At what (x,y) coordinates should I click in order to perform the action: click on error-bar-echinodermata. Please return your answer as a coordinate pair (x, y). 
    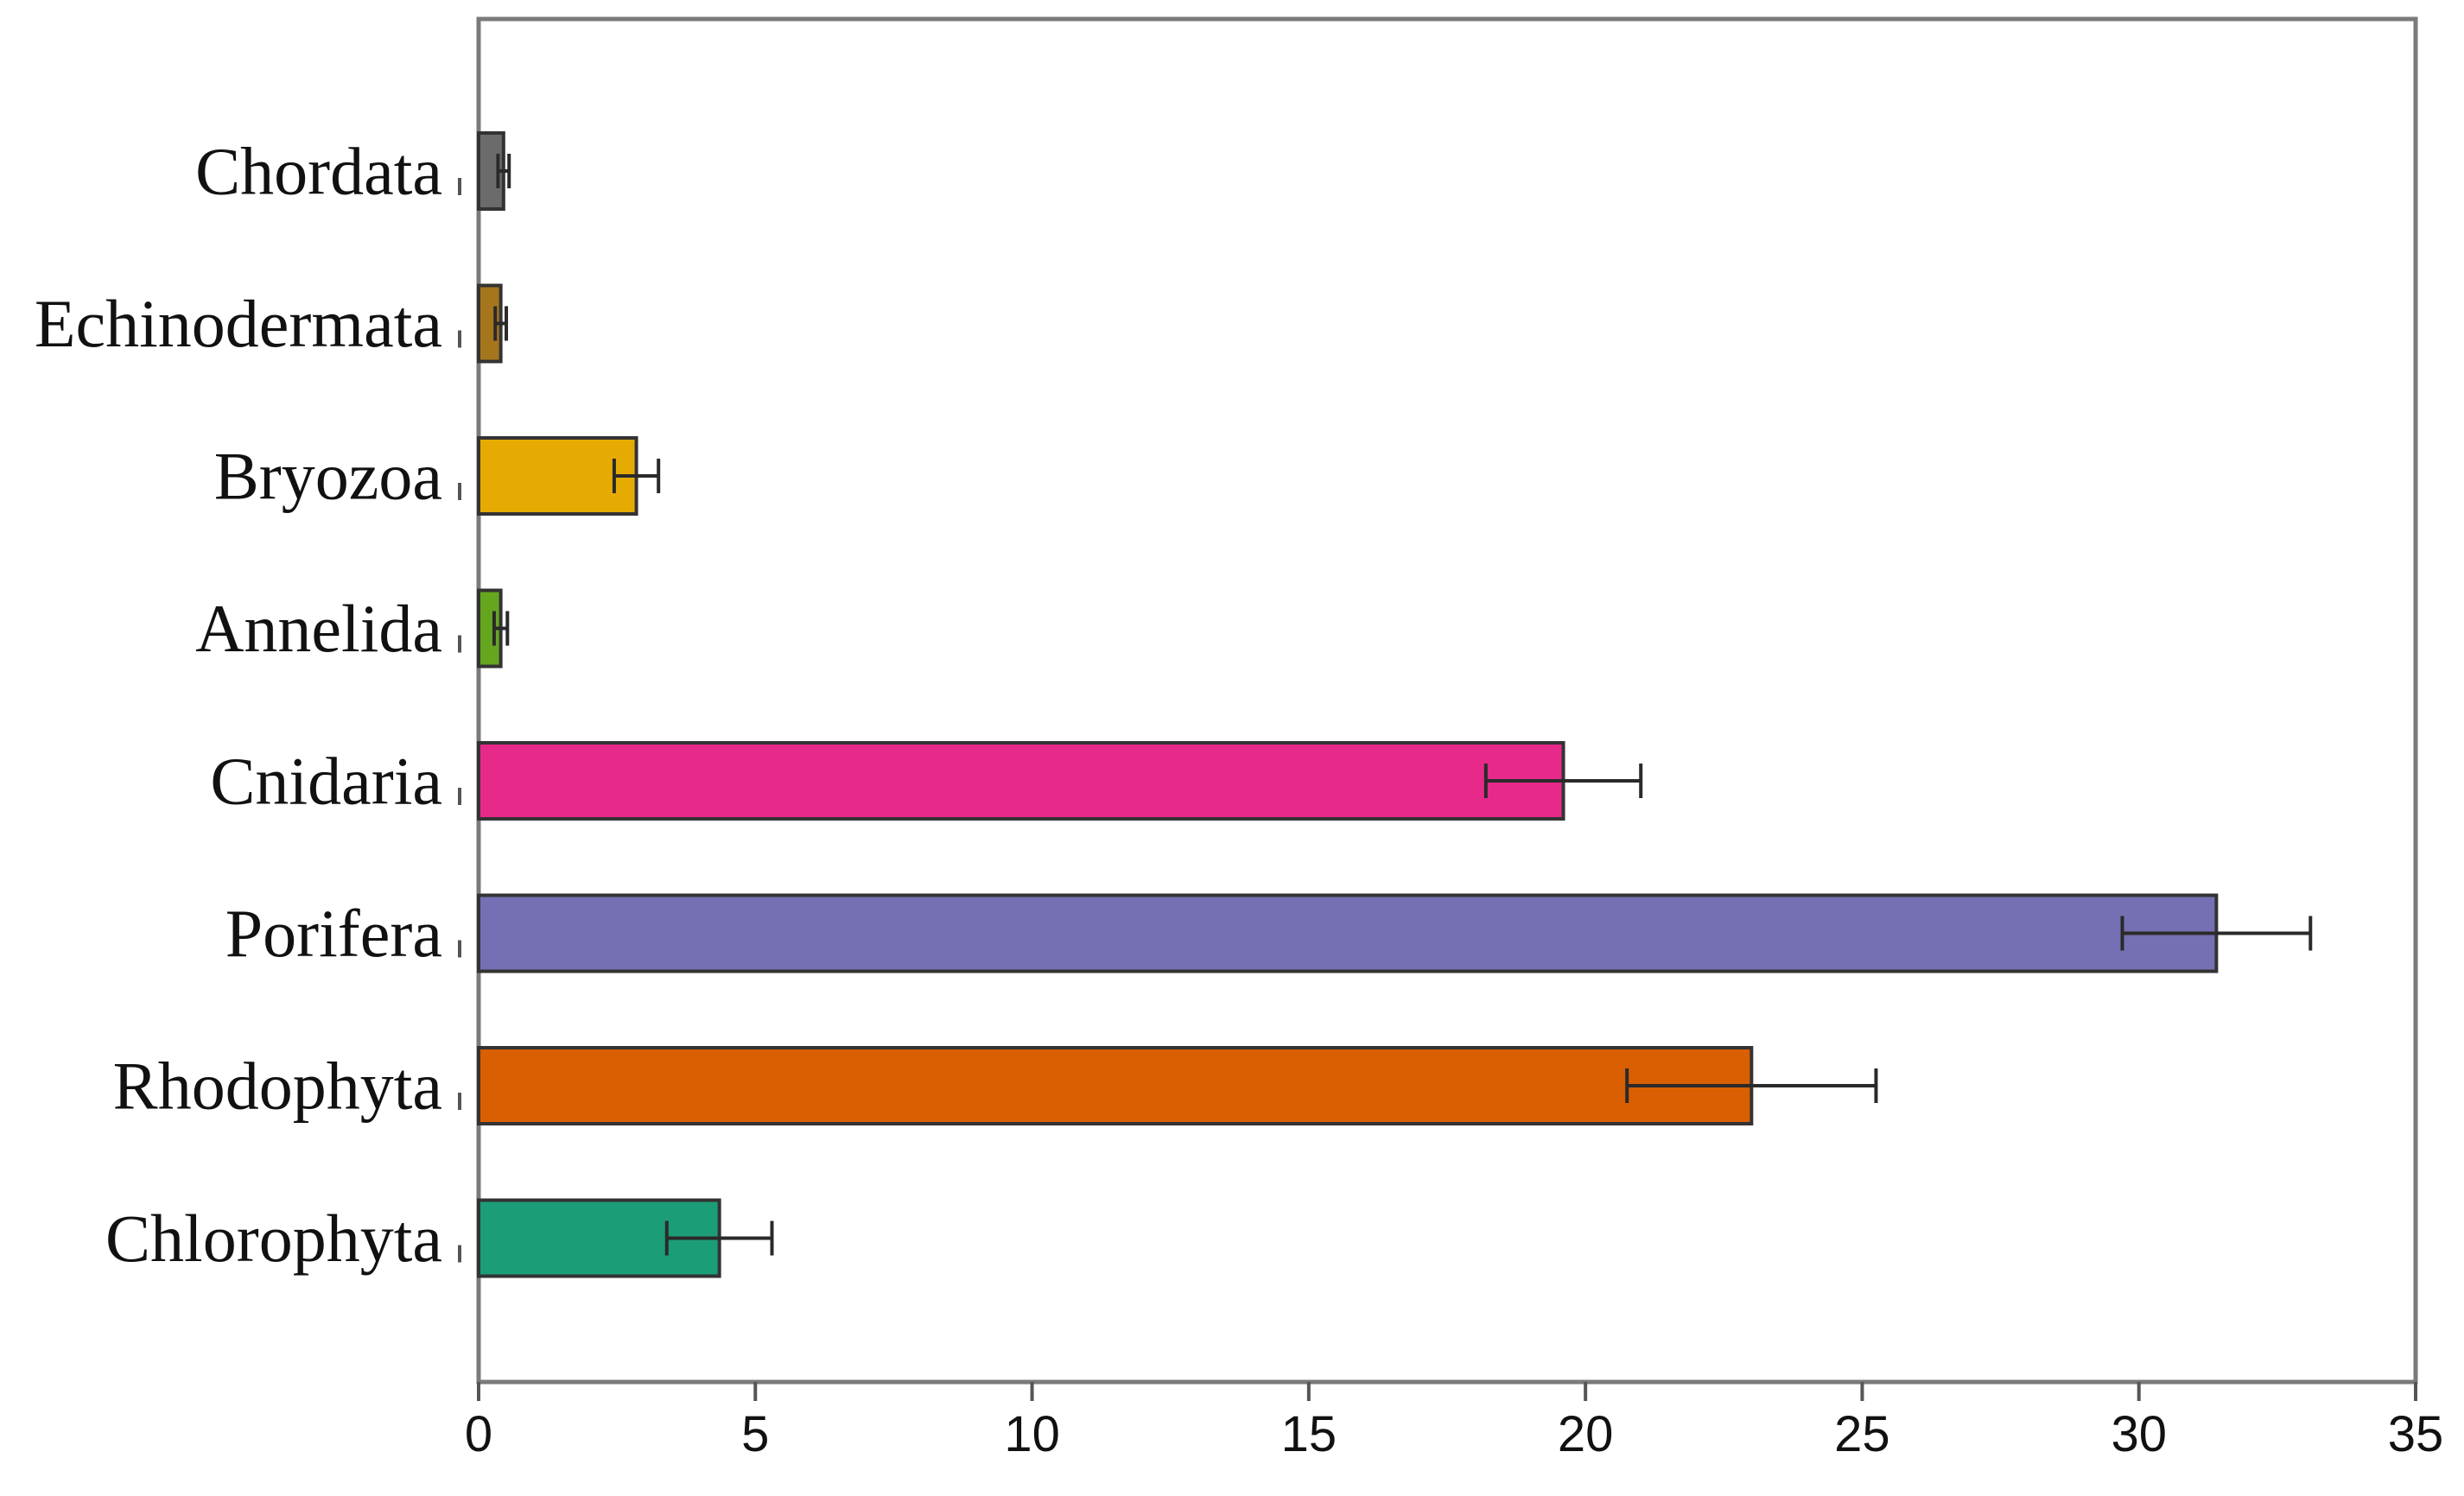
    Looking at the image, I should click on (501, 323).